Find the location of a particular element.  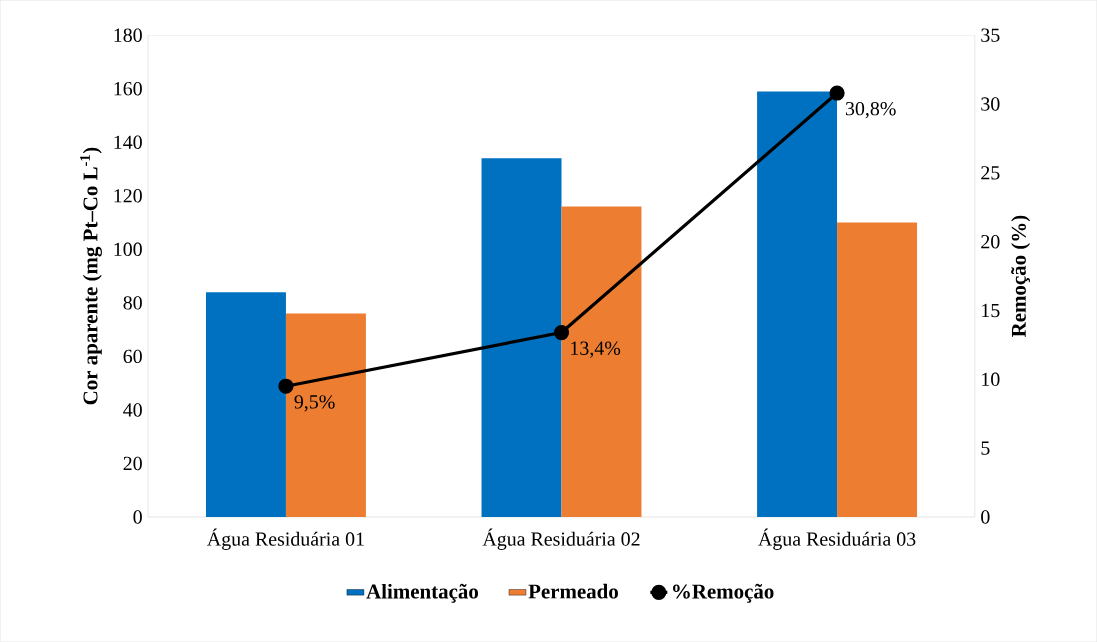

y2-tick-label: 10 is located at coordinates (991, 379).